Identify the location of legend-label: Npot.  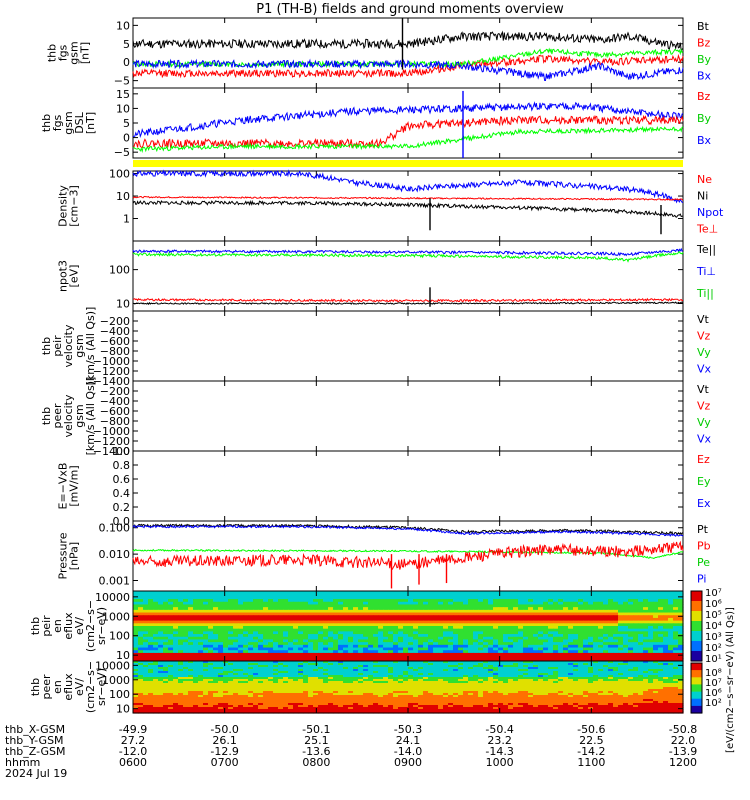
(710, 212).